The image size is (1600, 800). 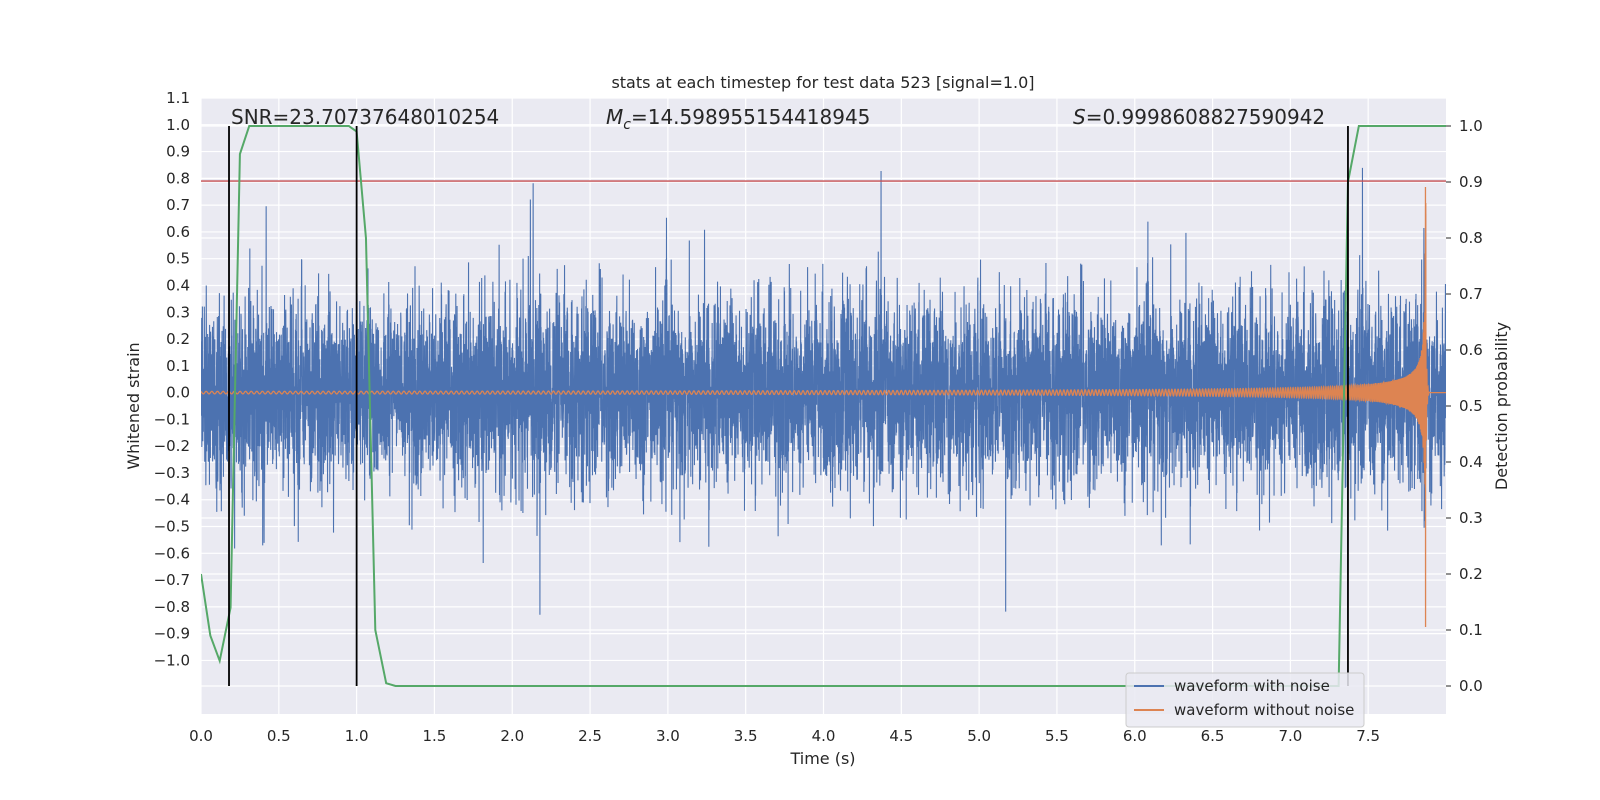 What do you see at coordinates (750, 117) in the screenshot?
I see `chirp-mass-value: =14.598955154418945` at bounding box center [750, 117].